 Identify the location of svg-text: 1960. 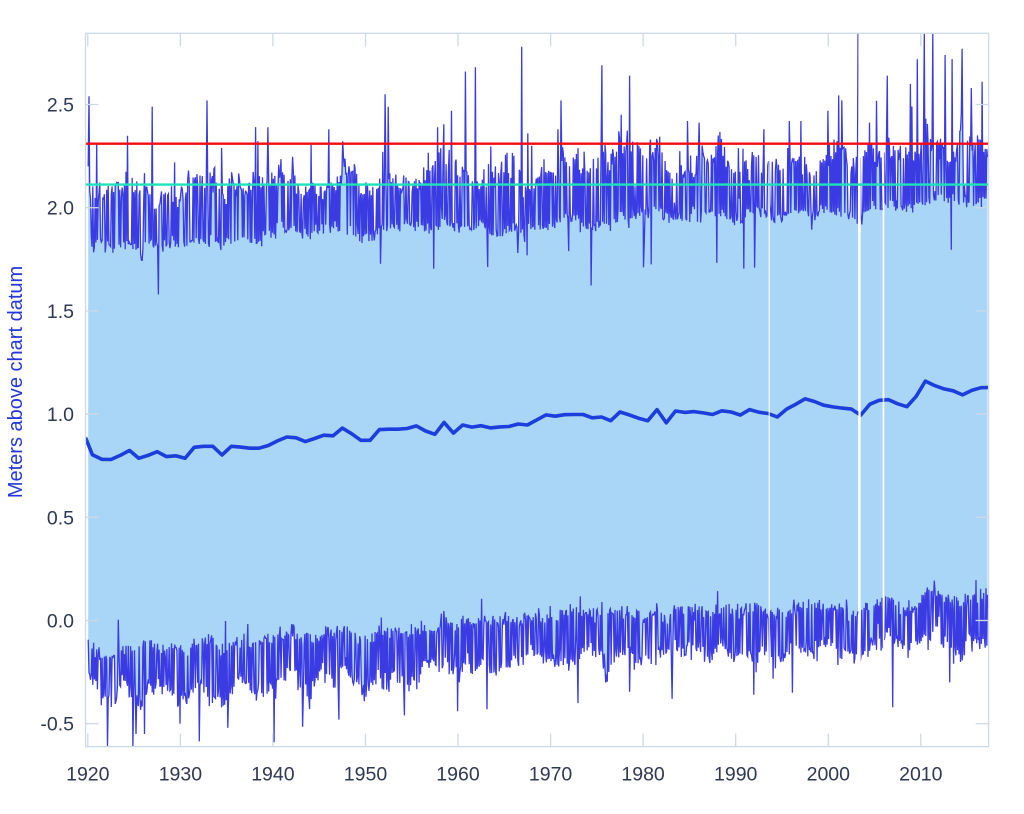
(458, 775).